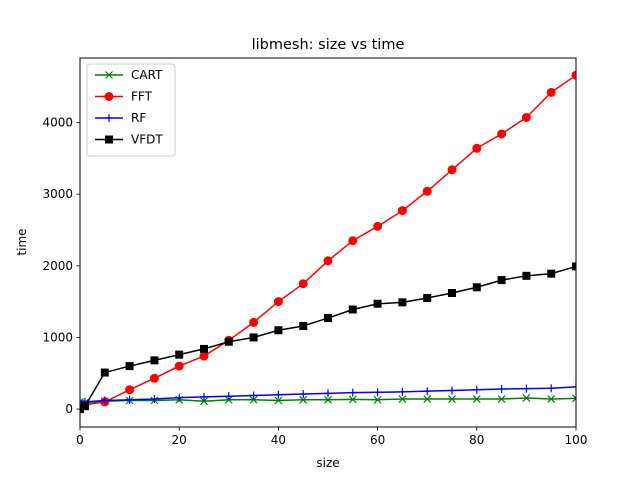  What do you see at coordinates (129, 75) in the screenshot?
I see `legend-item-cart: CART` at bounding box center [129, 75].